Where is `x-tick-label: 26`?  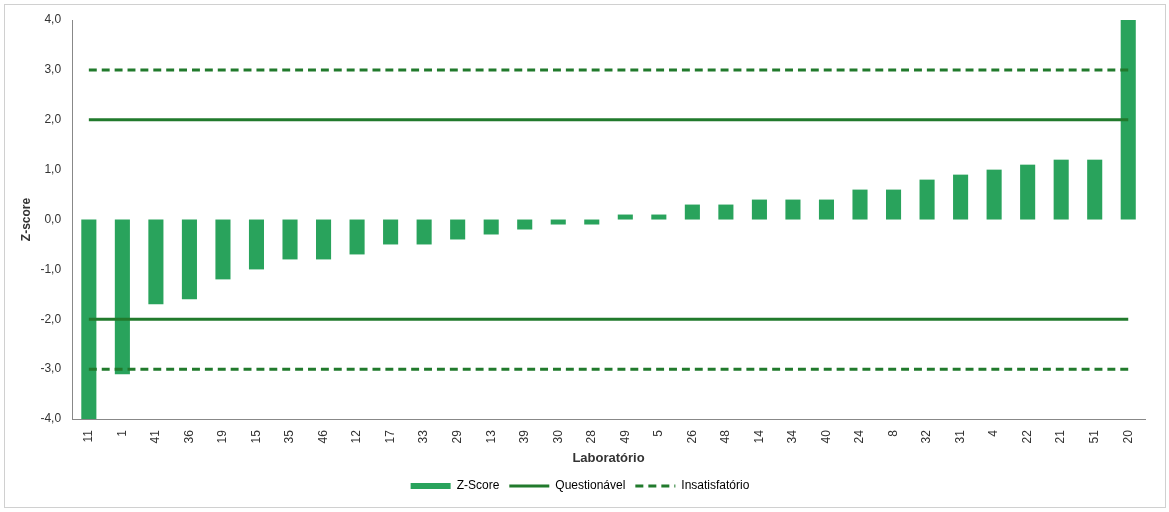 x-tick-label: 26 is located at coordinates (691, 436).